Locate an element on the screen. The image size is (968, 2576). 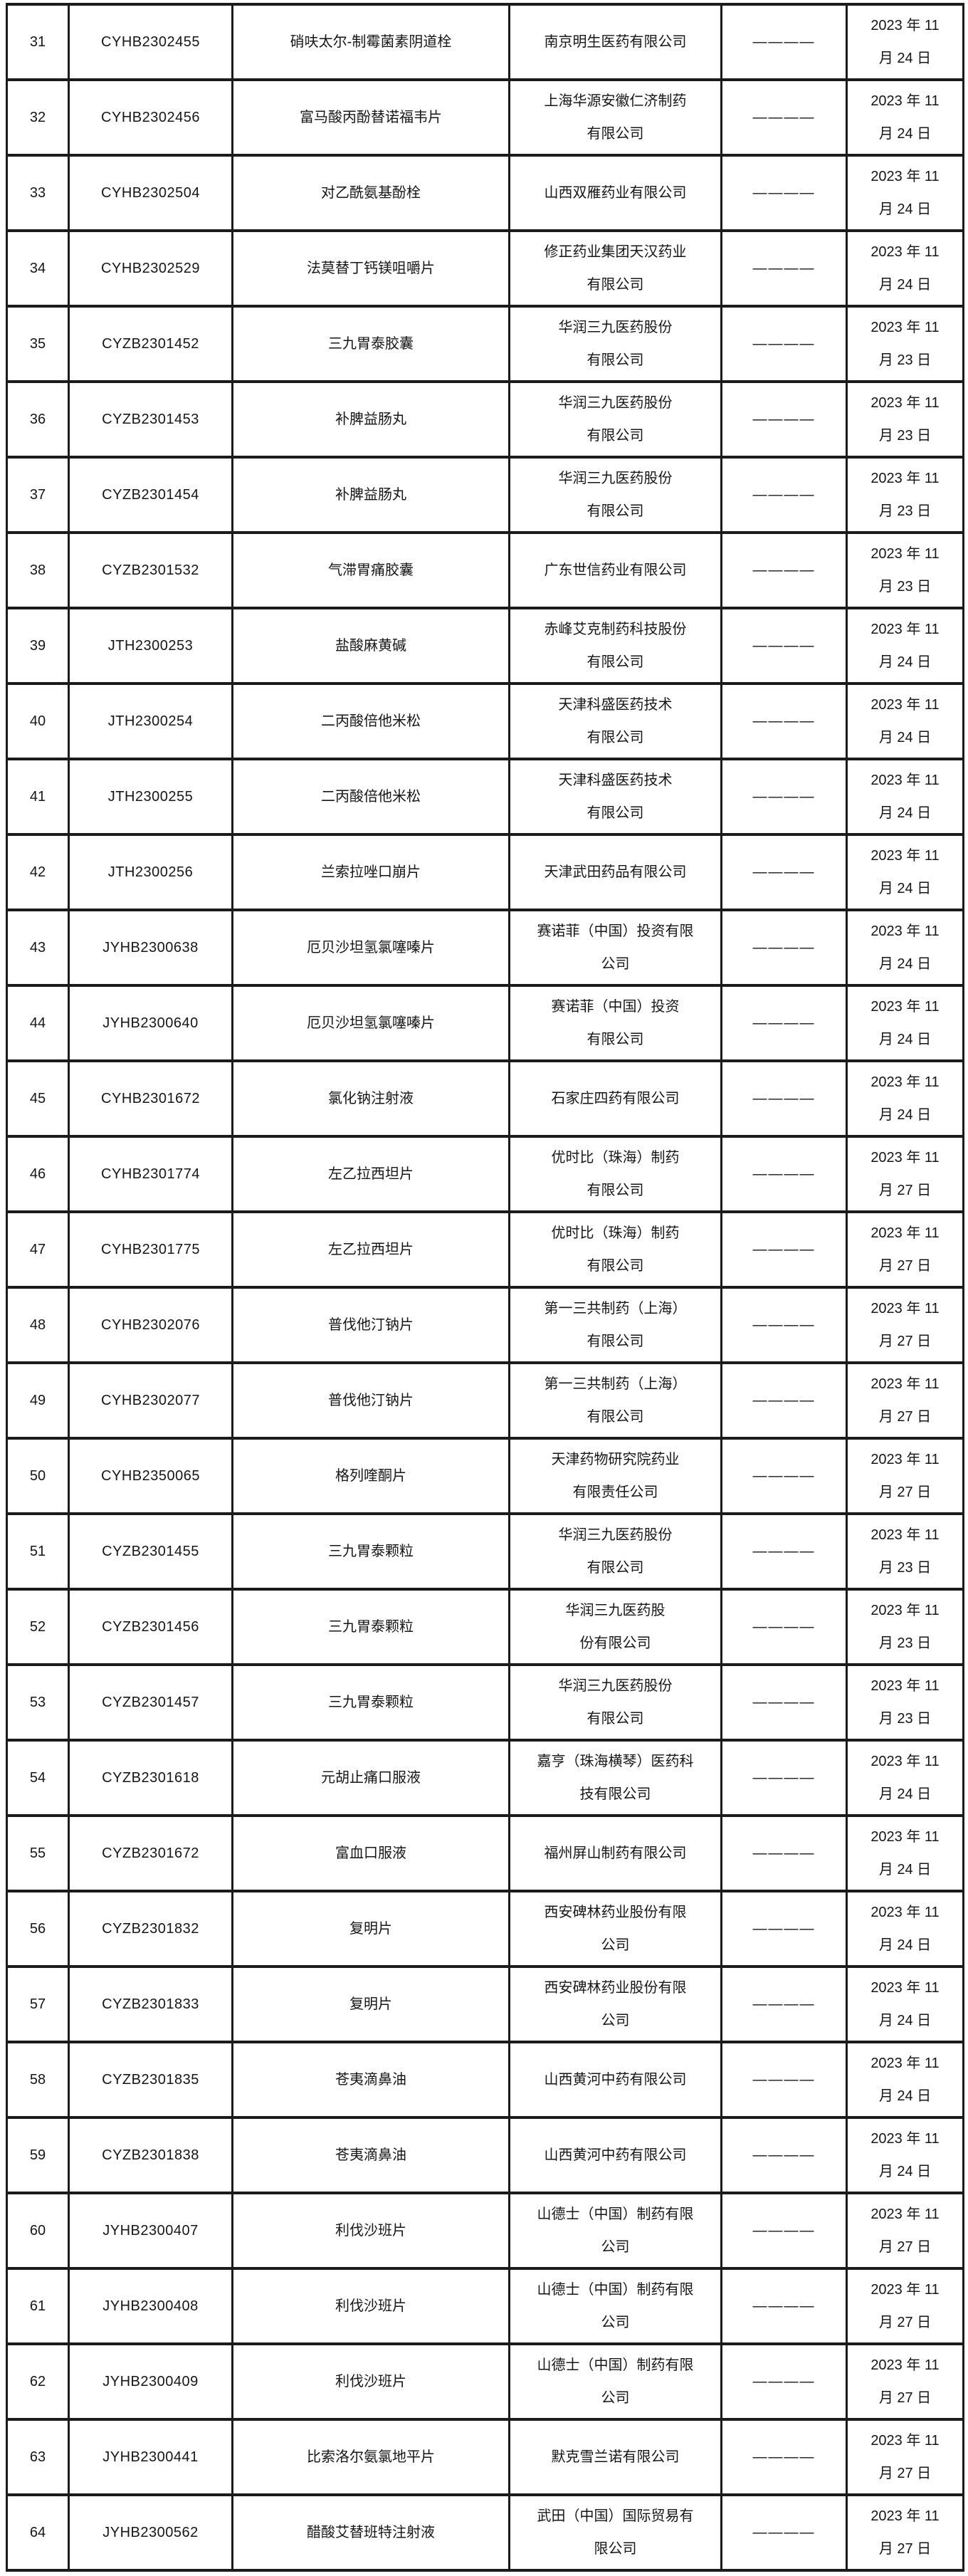
drug-name-cell: 格列喹酮片 is located at coordinates (371, 1476).